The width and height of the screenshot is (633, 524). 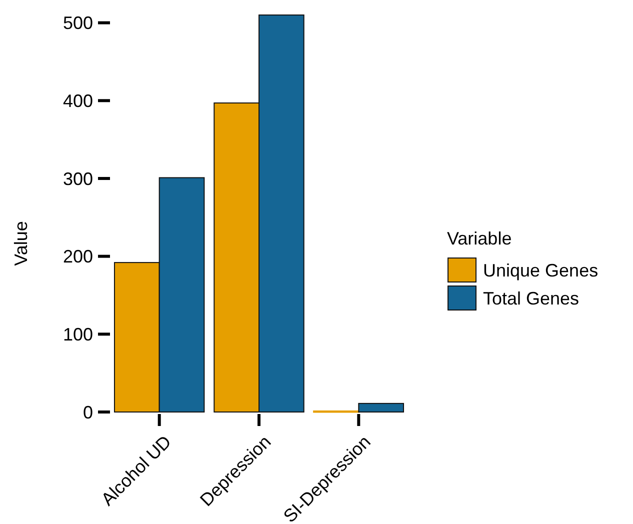 I want to click on legend-label: Total Genes, so click(x=531, y=298).